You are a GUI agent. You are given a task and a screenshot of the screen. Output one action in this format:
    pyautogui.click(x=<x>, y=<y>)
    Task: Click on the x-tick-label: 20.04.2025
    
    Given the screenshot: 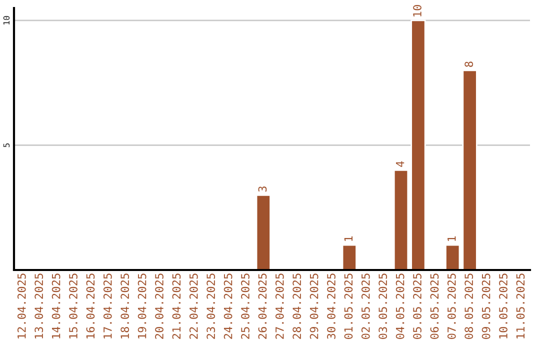 What is the action you would take?
    pyautogui.click(x=159, y=306)
    